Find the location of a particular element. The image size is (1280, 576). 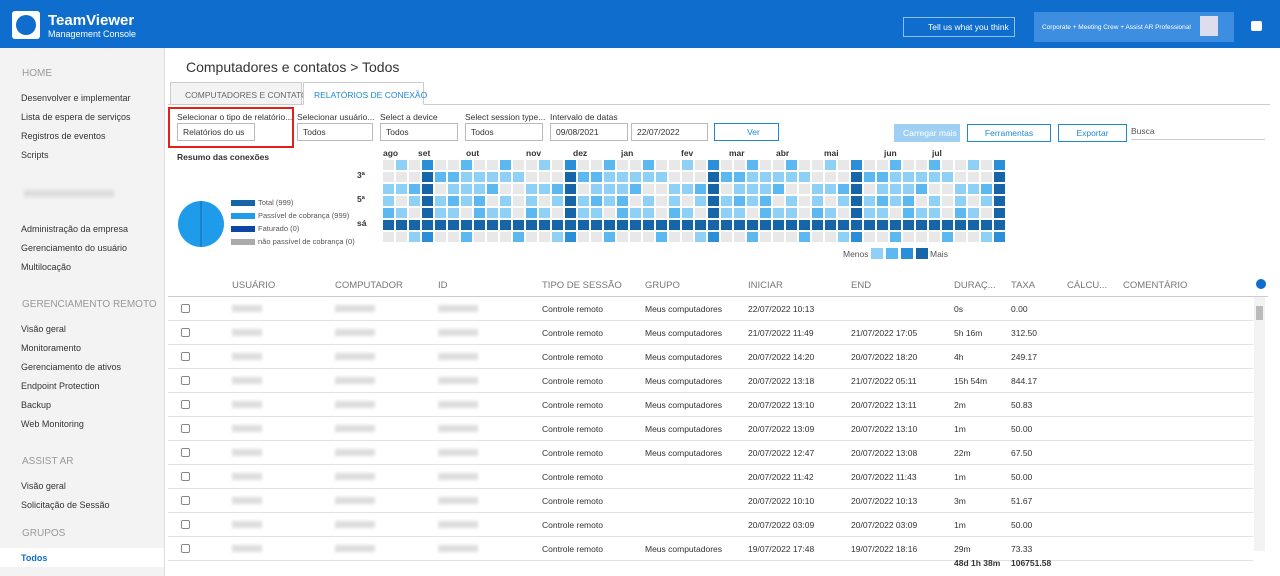

feedback-button: Tell us what you think is located at coordinates (959, 27).